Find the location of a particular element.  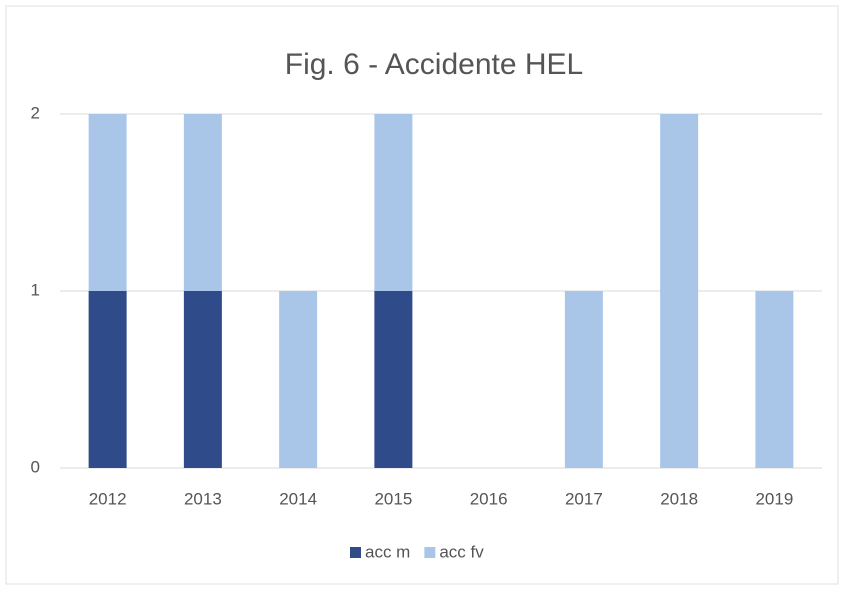

x-tick-label: 2015 is located at coordinates (393, 498).